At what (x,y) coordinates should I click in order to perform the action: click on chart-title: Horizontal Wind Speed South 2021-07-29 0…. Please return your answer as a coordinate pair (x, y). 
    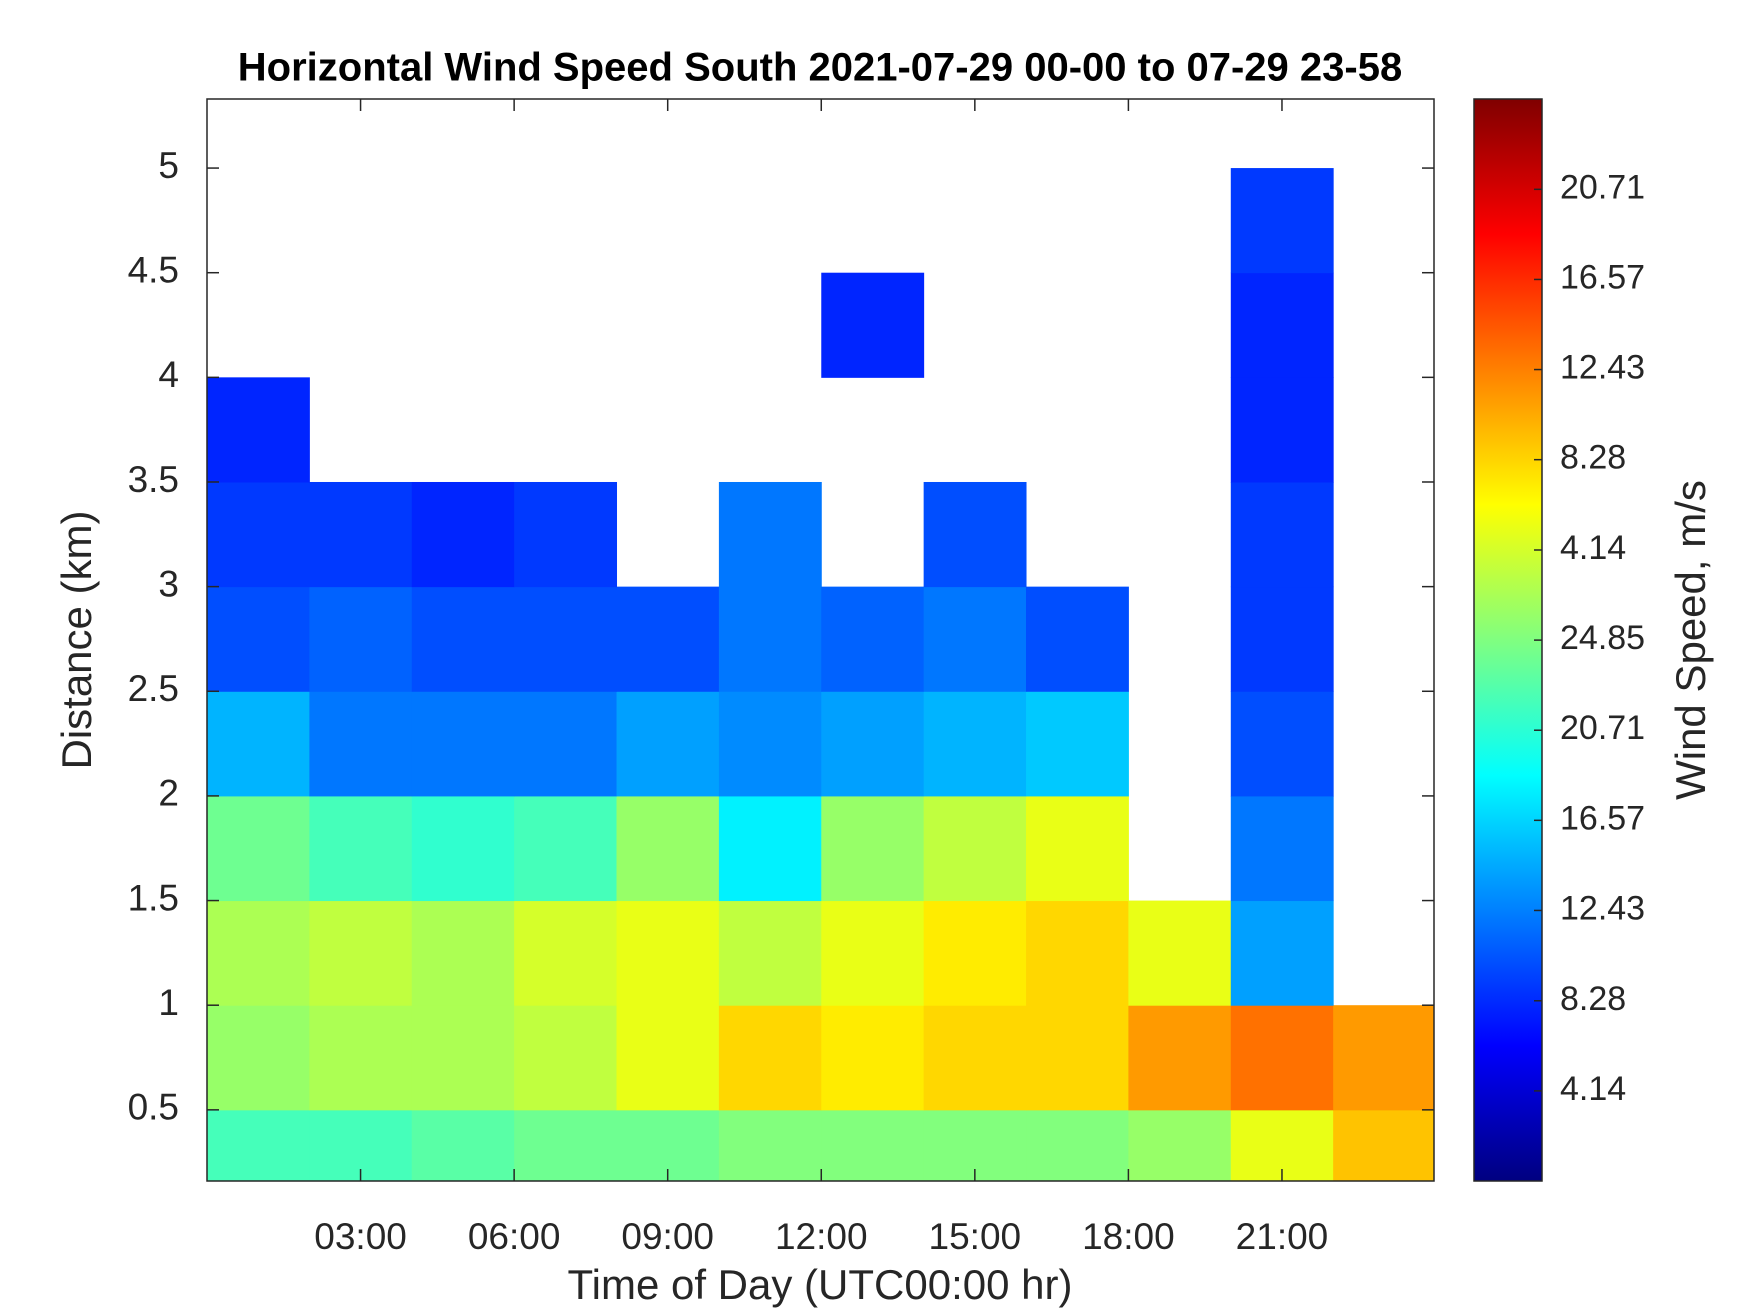
    Looking at the image, I should click on (820, 68).